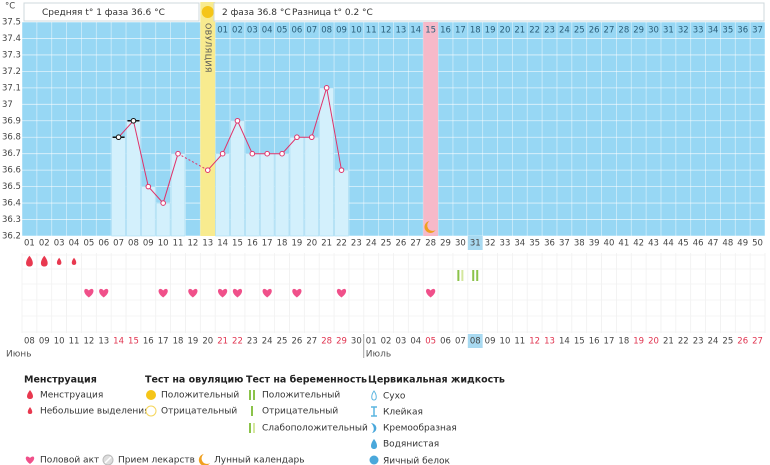  What do you see at coordinates (430, 342) in the screenshot?
I see `date-label: 05` at bounding box center [430, 342].